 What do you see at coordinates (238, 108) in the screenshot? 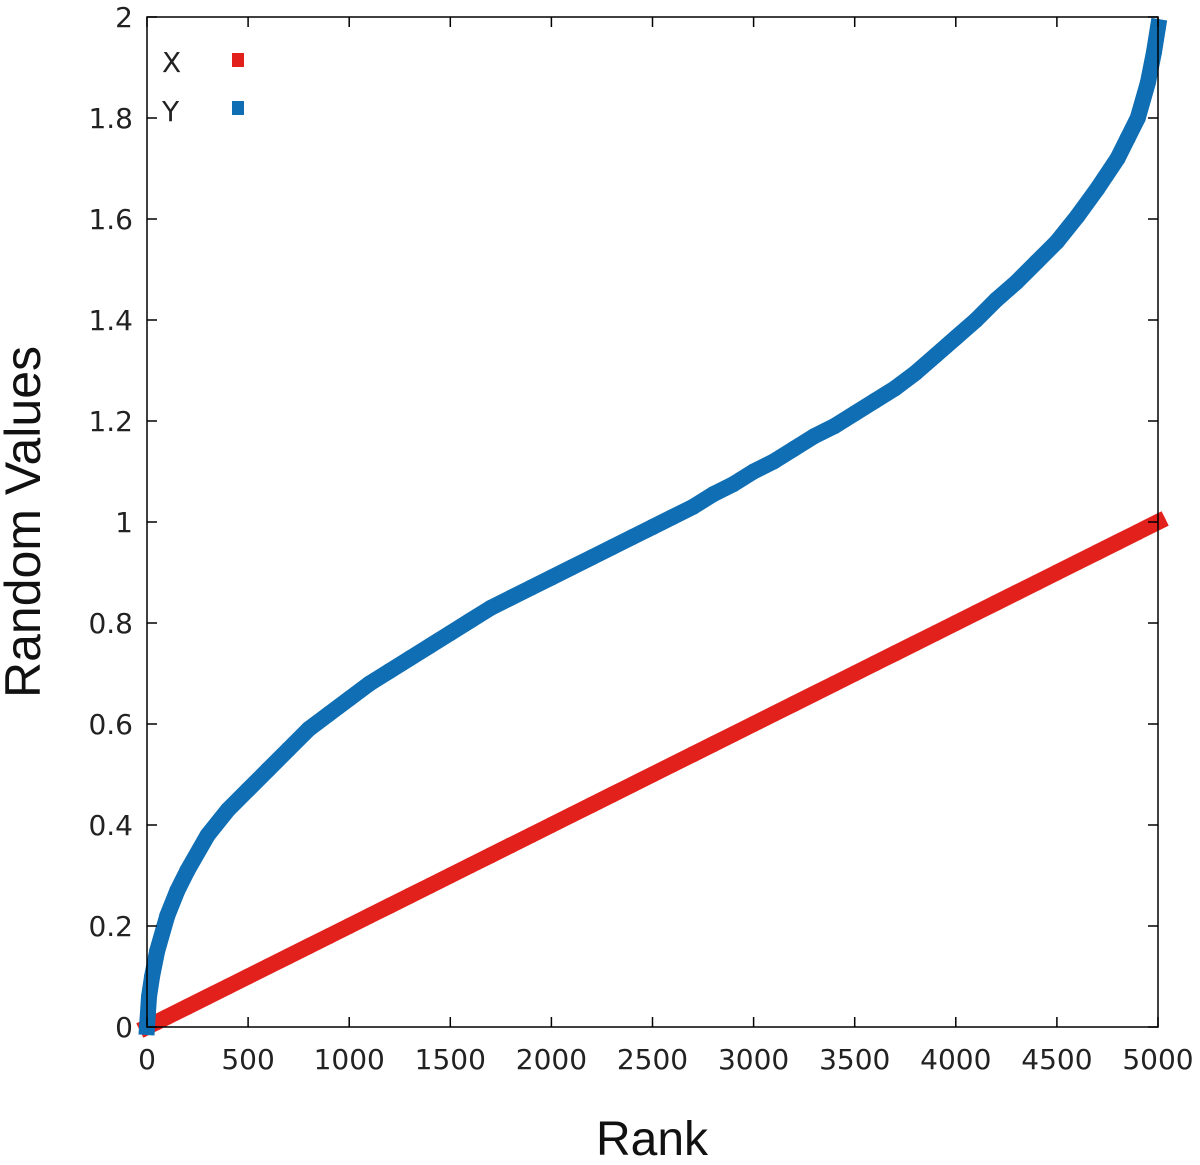
I see `legend-swatch-y` at bounding box center [238, 108].